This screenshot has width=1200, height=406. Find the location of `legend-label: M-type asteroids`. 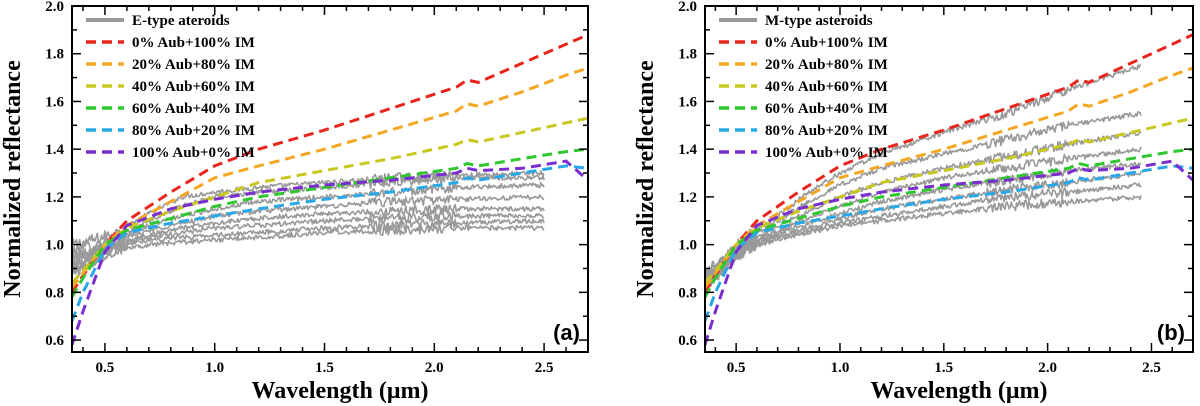

legend-label: M-type asteroids is located at coordinates (819, 21).